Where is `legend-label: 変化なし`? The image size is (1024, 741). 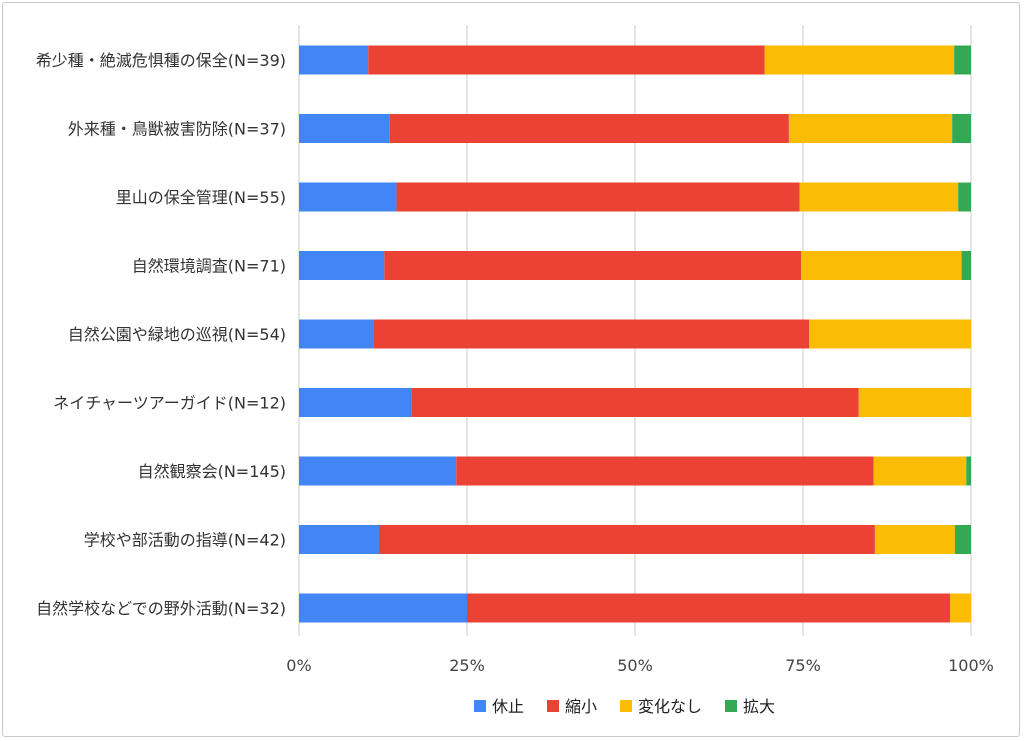 legend-label: 変化なし is located at coordinates (670, 706).